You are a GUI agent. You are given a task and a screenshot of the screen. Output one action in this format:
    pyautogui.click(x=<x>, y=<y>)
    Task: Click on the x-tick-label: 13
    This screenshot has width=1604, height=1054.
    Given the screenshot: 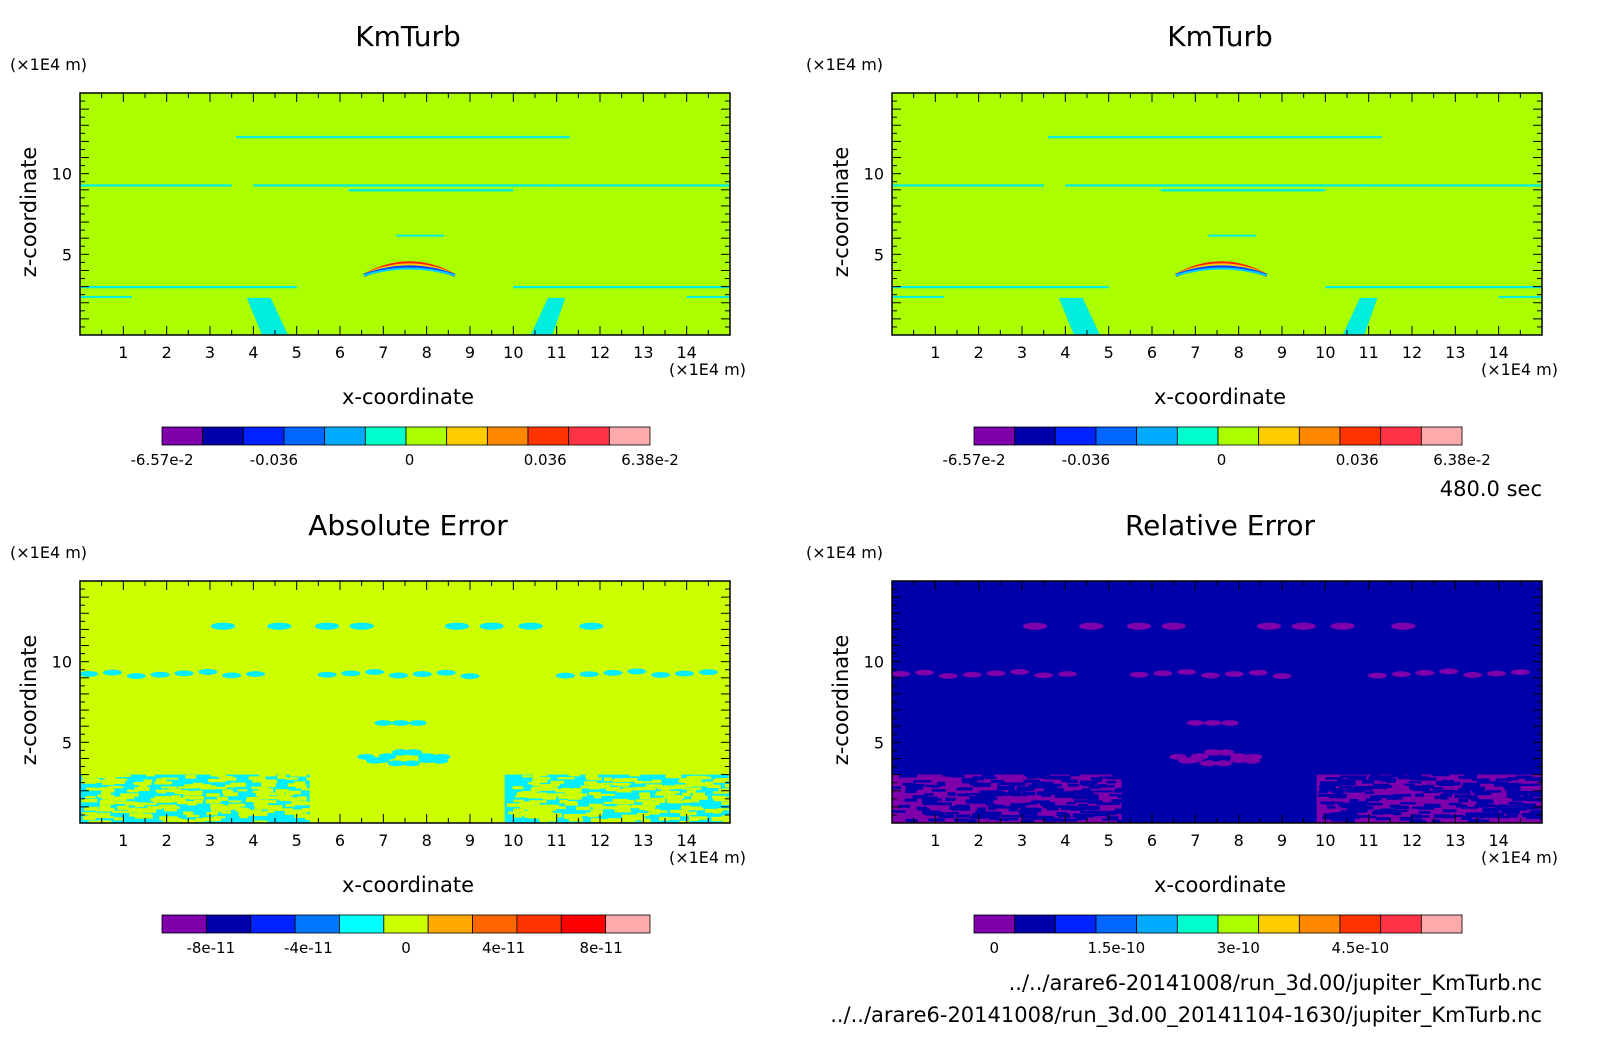 What is the action you would take?
    pyautogui.click(x=643, y=352)
    